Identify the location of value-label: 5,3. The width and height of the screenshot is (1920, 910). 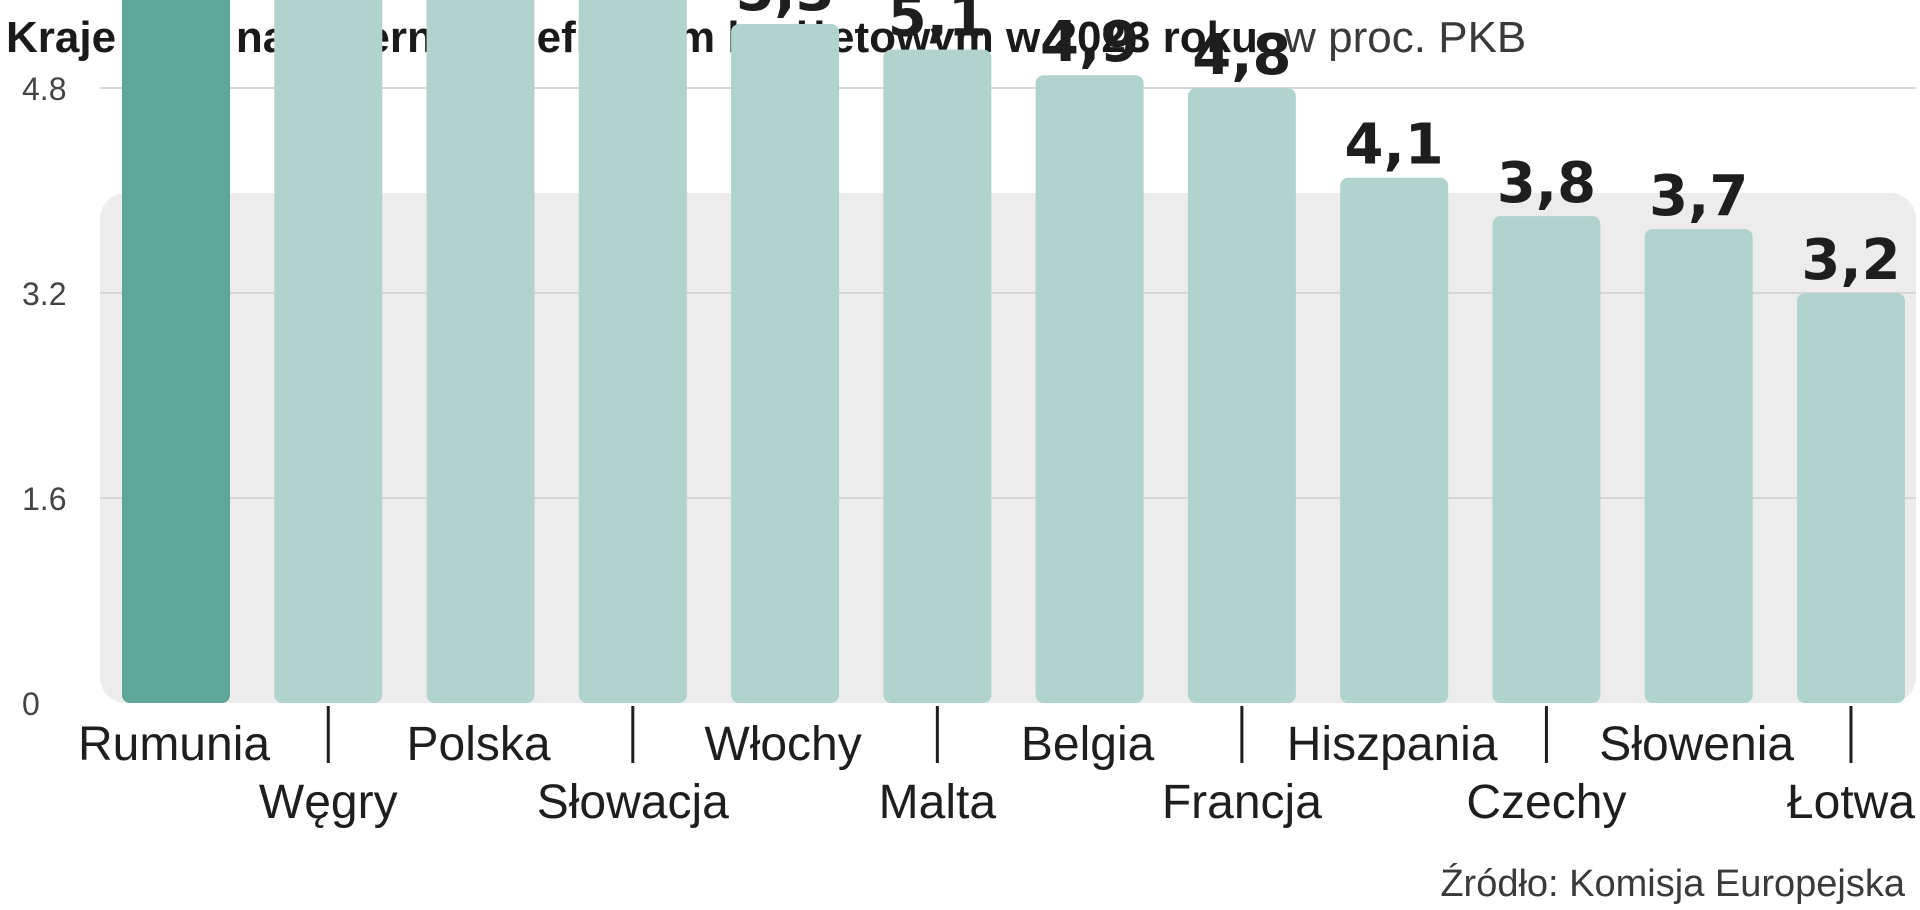
(784, 12).